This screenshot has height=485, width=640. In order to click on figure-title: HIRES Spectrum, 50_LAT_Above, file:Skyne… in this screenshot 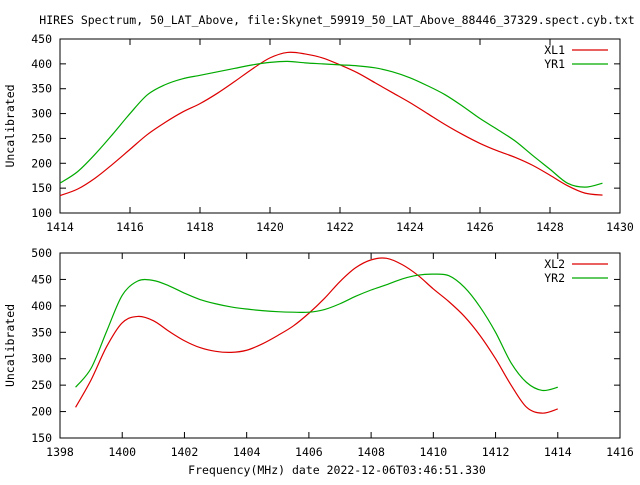, I will do `click(336, 20)`.